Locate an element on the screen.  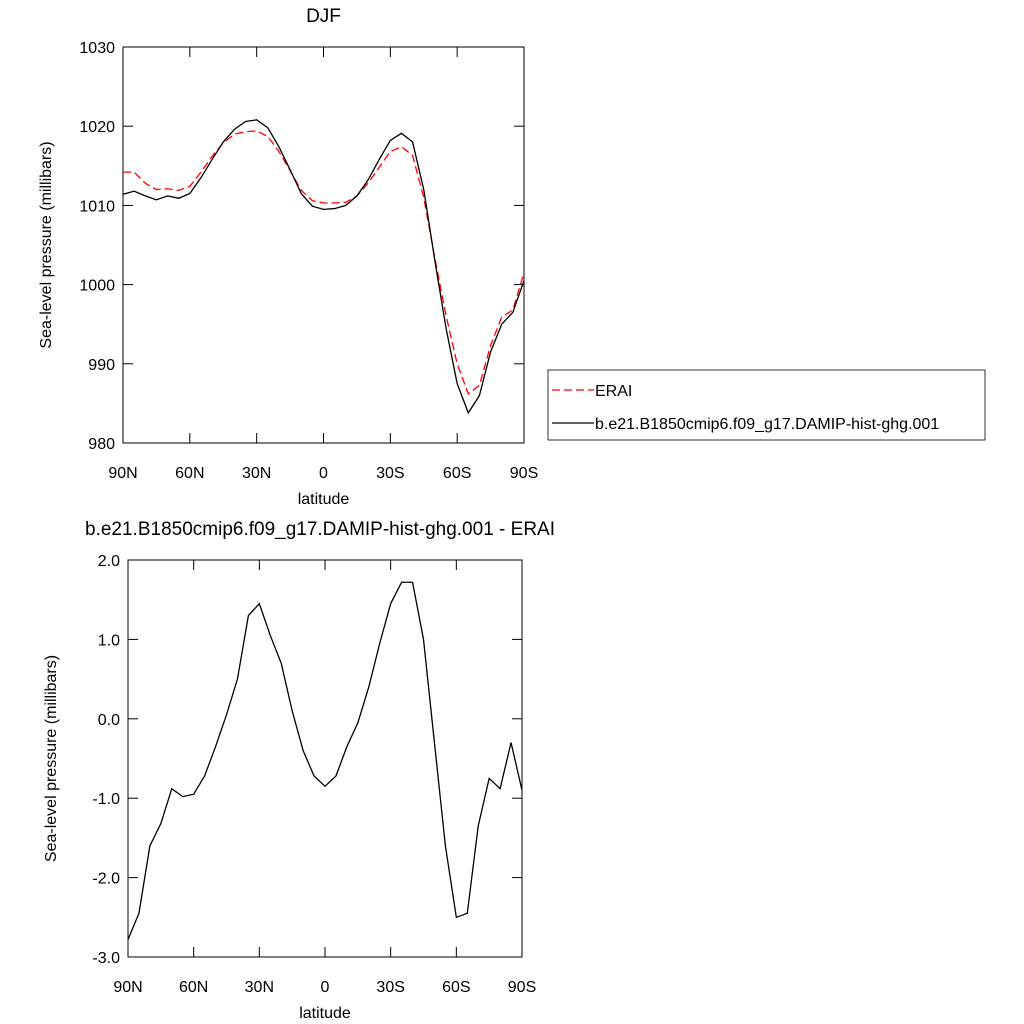
y-tick-label: -2.0 is located at coordinates (106, 879).